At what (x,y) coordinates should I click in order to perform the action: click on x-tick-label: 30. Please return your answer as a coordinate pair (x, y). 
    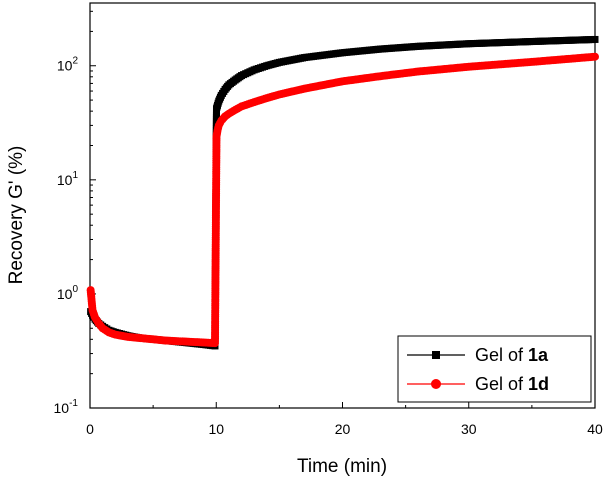
    Looking at the image, I should click on (469, 429).